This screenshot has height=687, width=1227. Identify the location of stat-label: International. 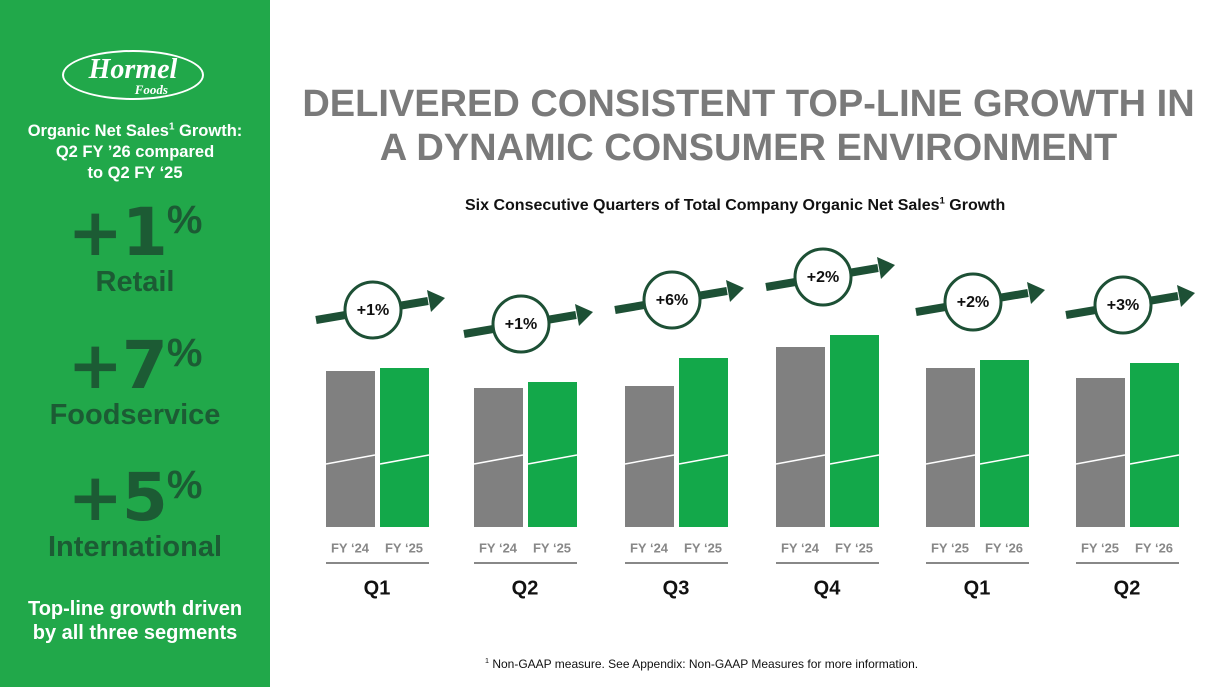
(134, 547).